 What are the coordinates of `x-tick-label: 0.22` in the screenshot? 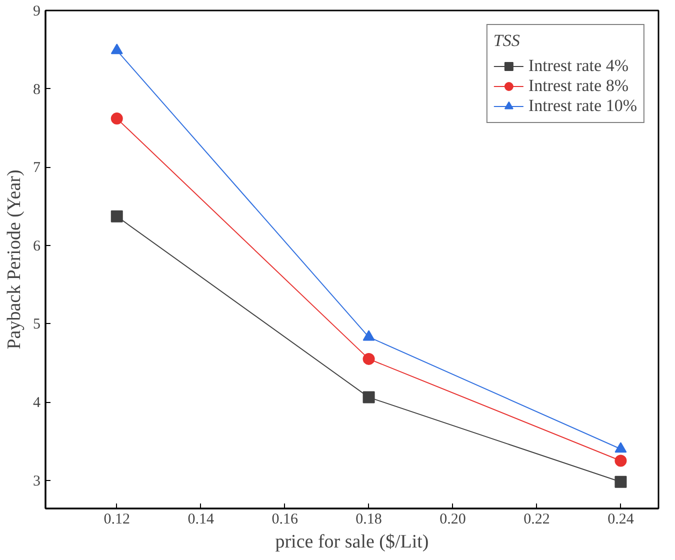 It's located at (537, 520).